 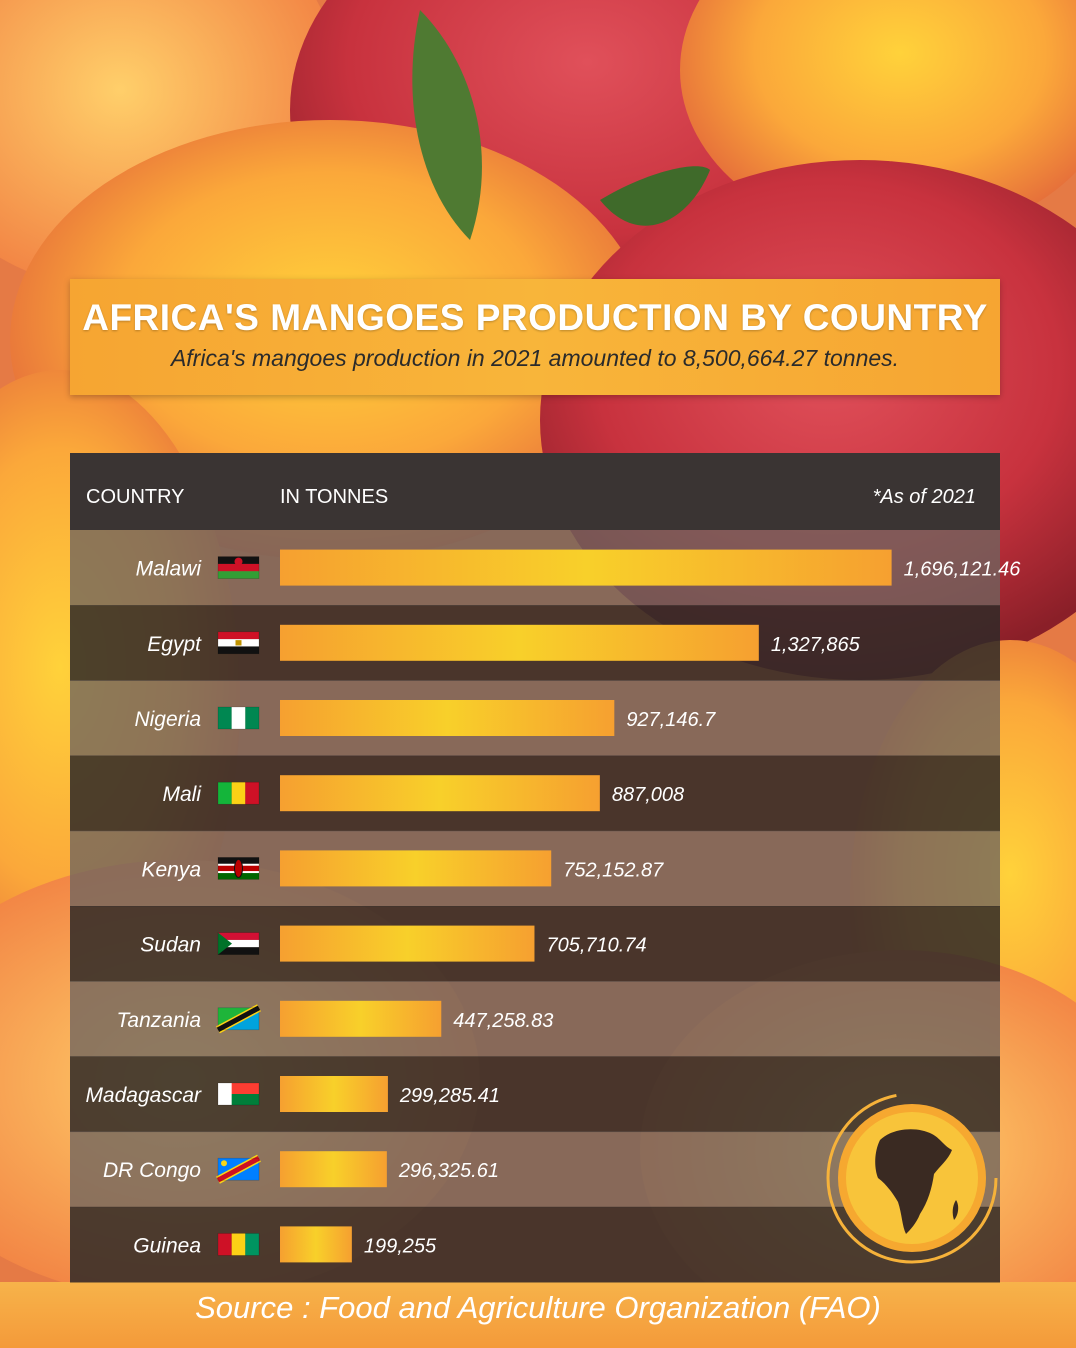 I want to click on country-label: Malawi, so click(x=169, y=569).